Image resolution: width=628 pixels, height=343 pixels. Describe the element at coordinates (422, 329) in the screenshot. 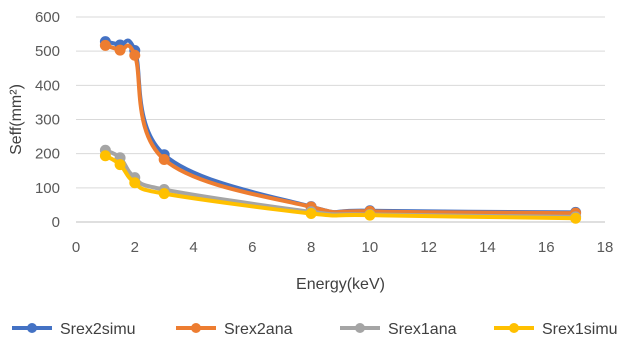

I see `legend-label: Srex1ana` at that location.